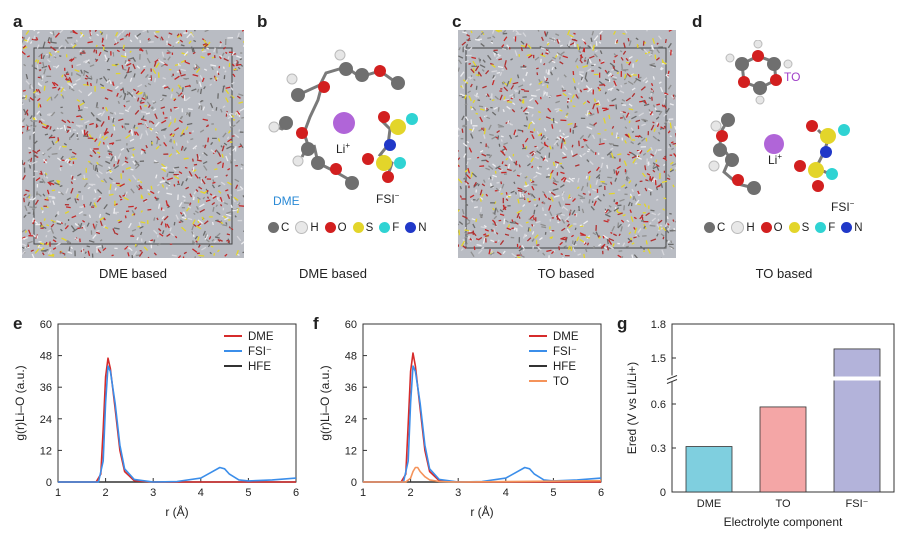 The width and height of the screenshot is (903, 535). I want to click on atom-legend-item: O, so click(335, 228).